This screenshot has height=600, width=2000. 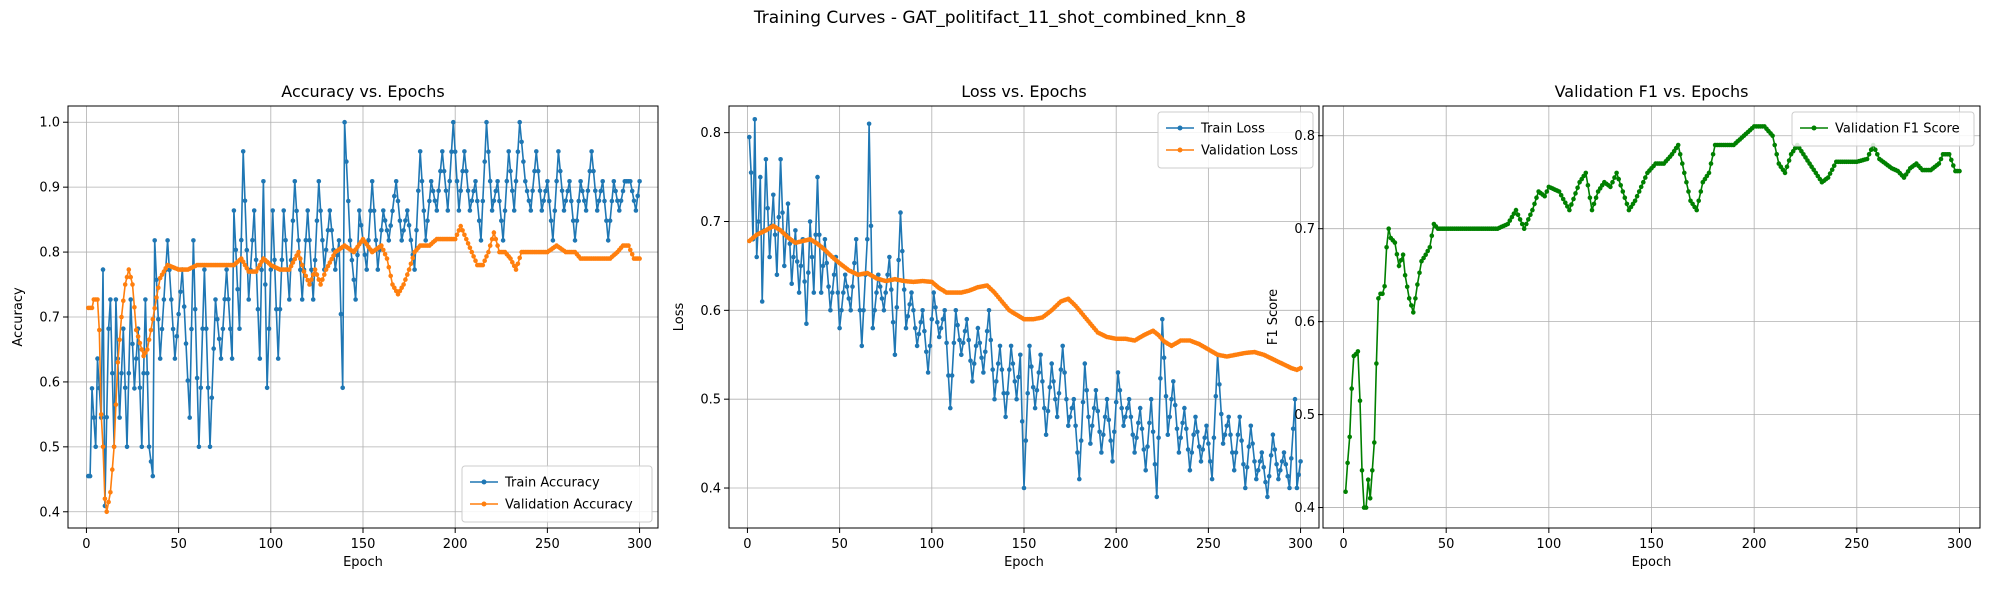 What do you see at coordinates (1304, 415) in the screenshot?
I see `f1-ytick-label: 0.5` at bounding box center [1304, 415].